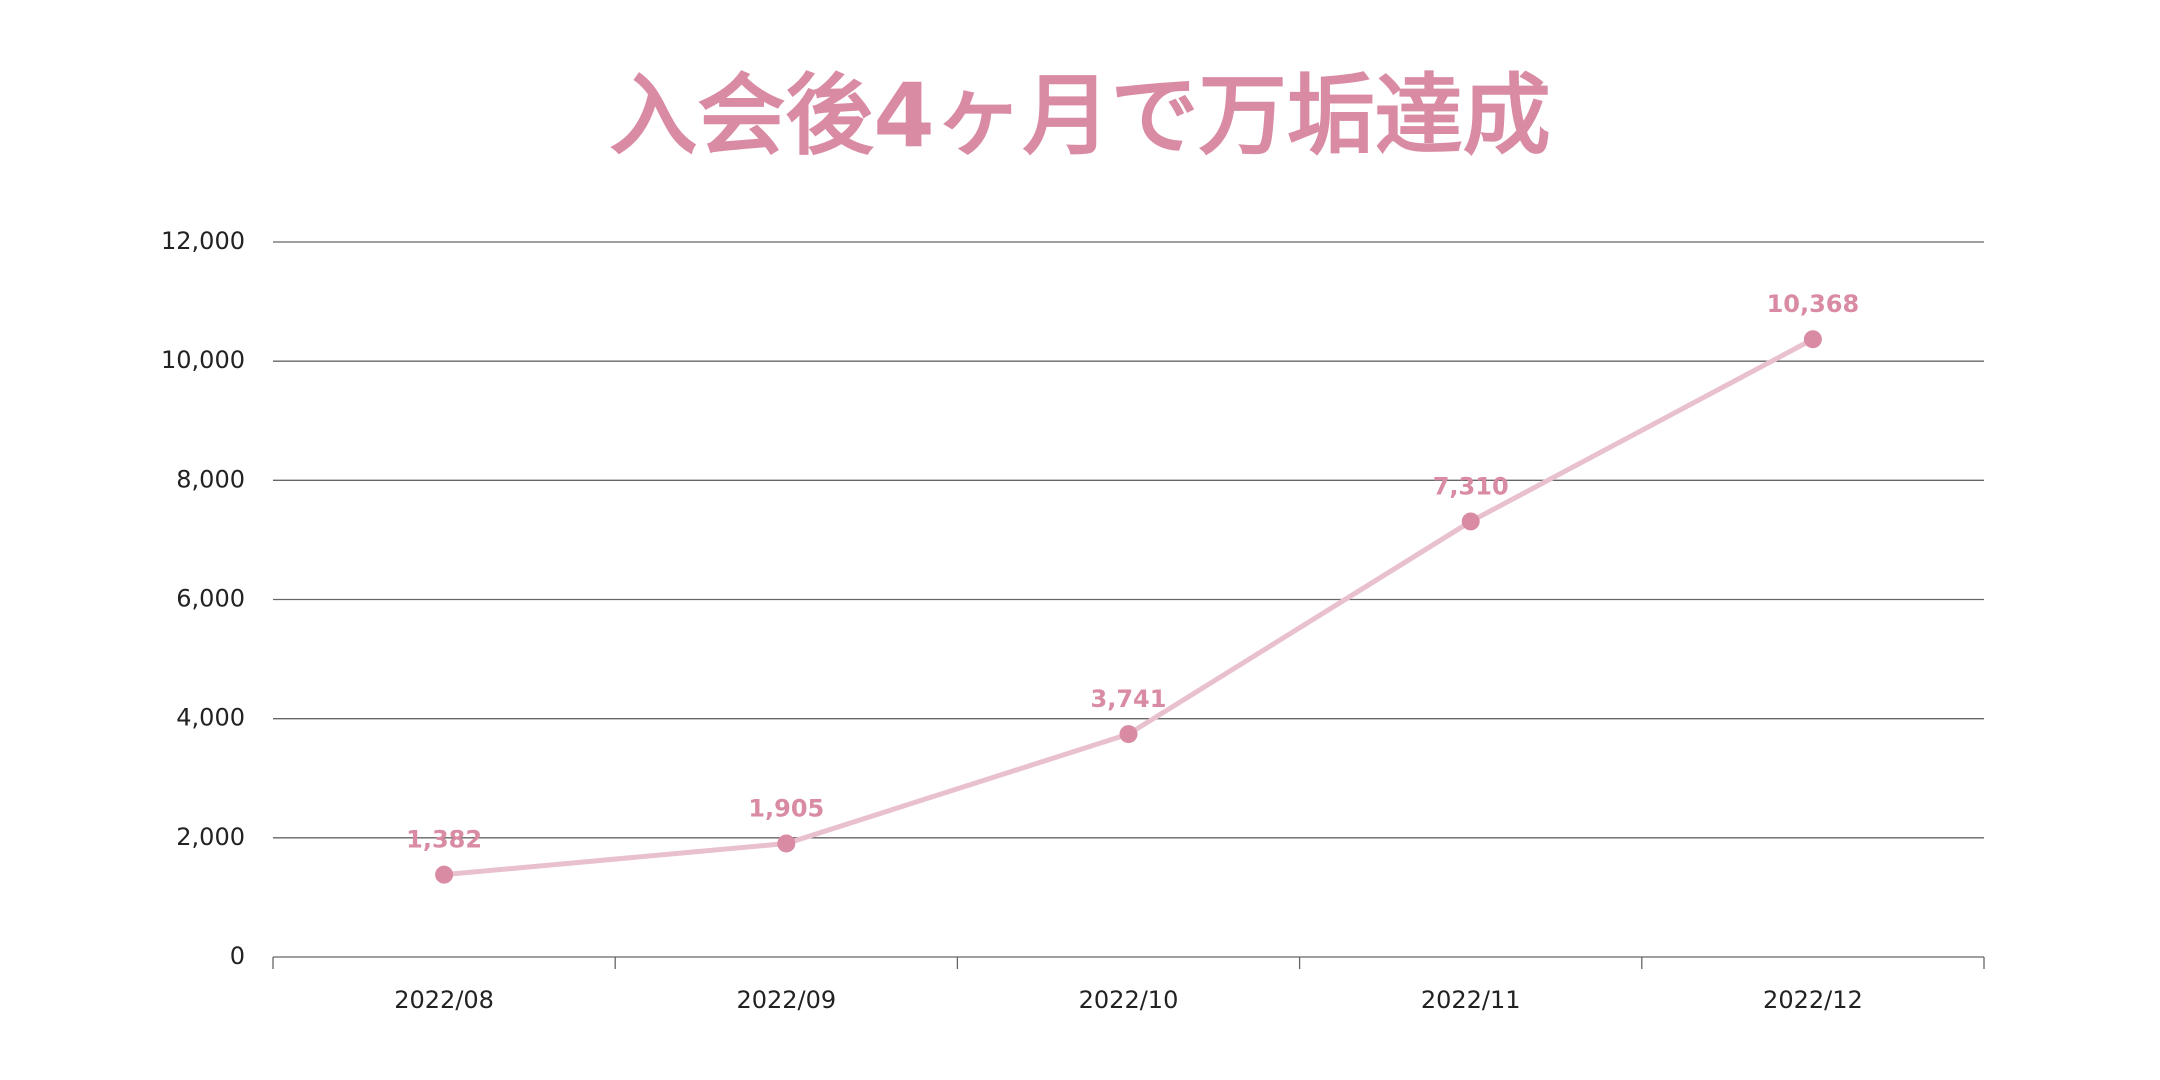 This screenshot has height=1080, width=2160. I want to click on y-tick-label: 10,000, so click(203, 360).